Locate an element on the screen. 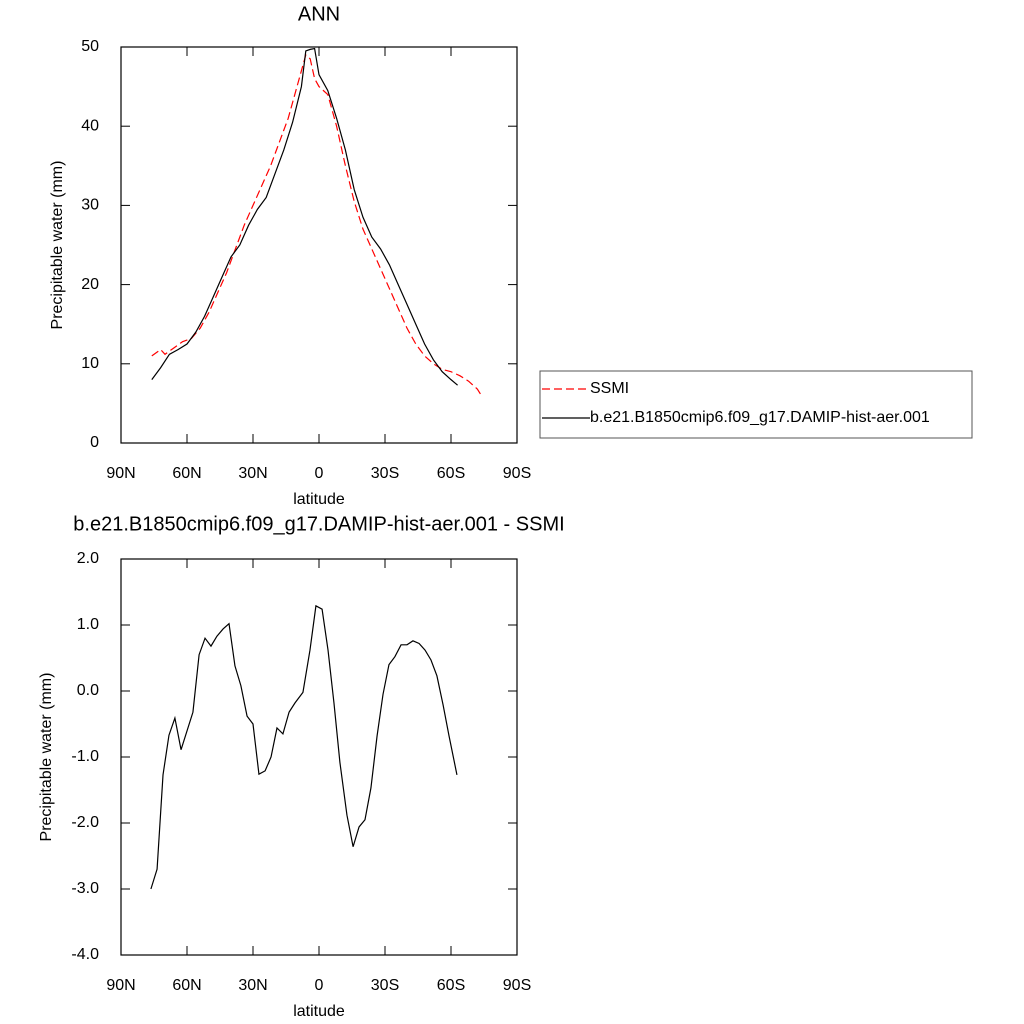 This screenshot has width=1024, height=1024. y-tick-label: -3.0 is located at coordinates (85, 888).